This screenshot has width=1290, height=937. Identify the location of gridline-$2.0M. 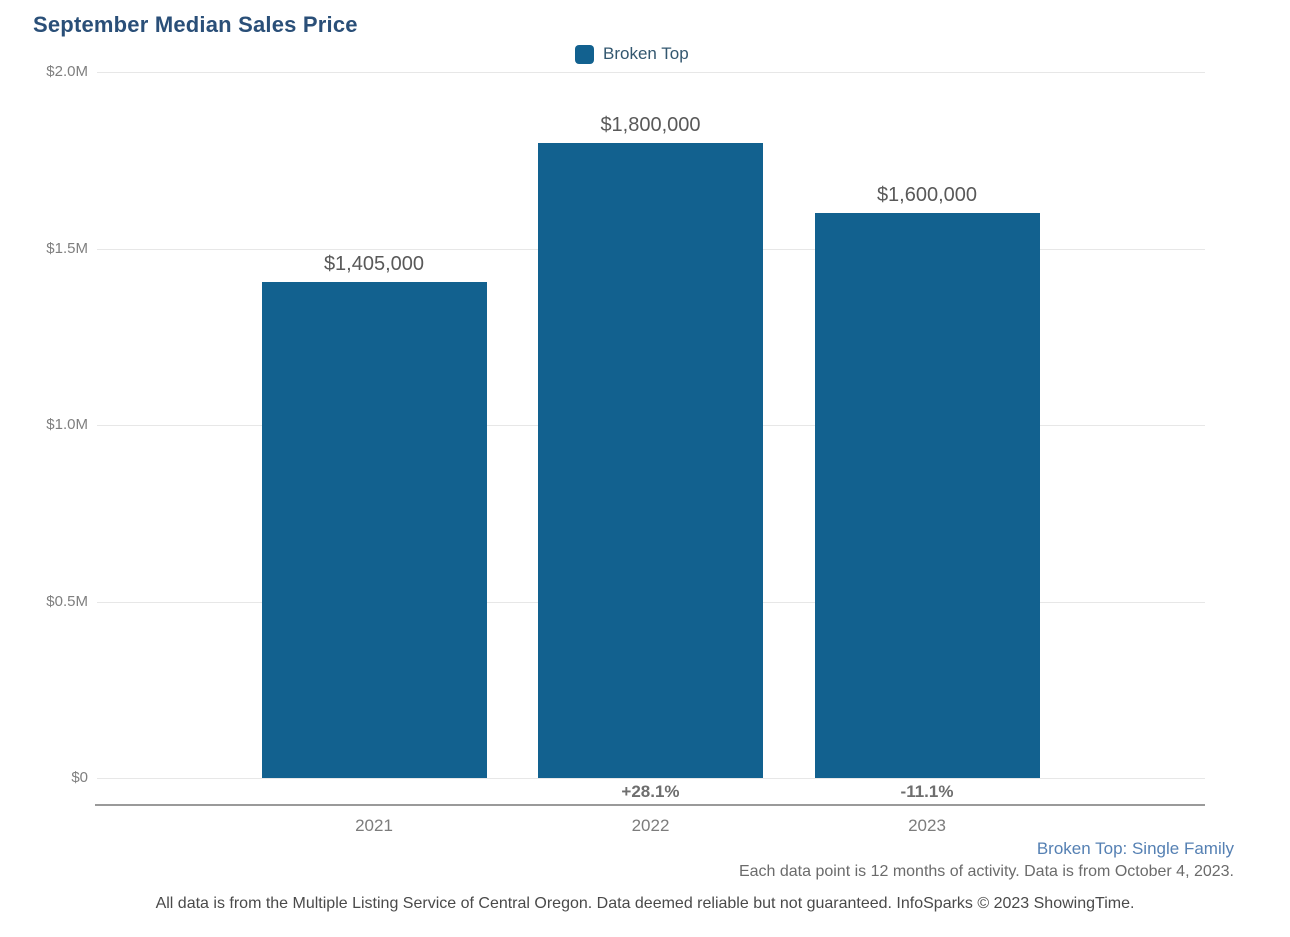
(651, 72).